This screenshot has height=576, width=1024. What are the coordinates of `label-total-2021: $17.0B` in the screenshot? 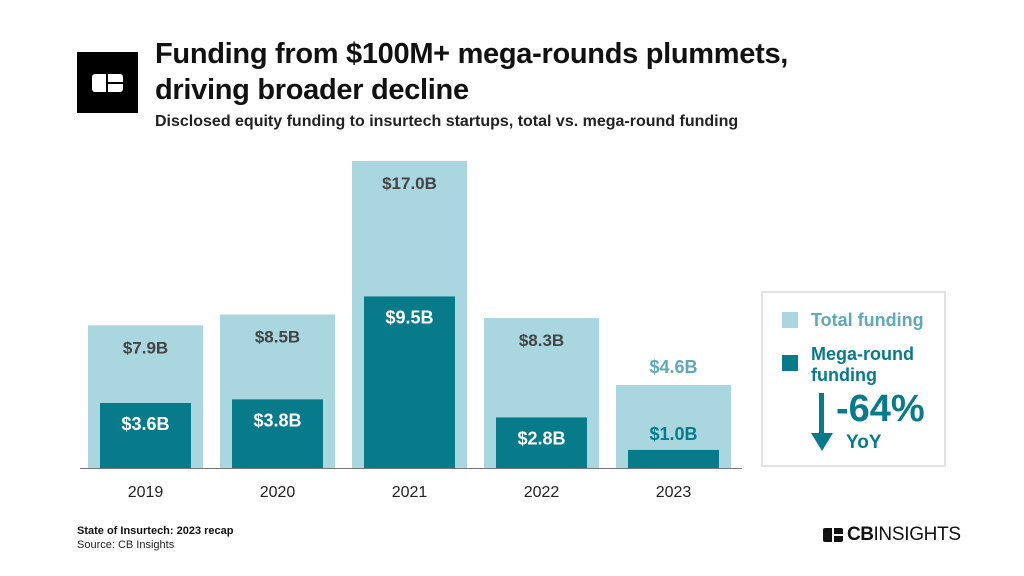 It's located at (409, 183).